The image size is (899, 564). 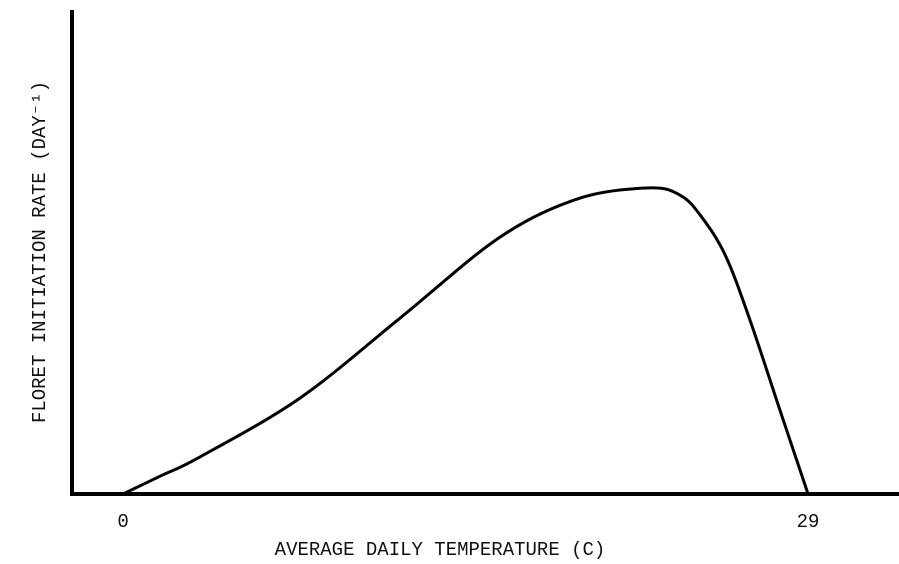 I want to click on x-axis-label: AVERAGE DAILY TEMPERATURE (C), so click(x=440, y=550).